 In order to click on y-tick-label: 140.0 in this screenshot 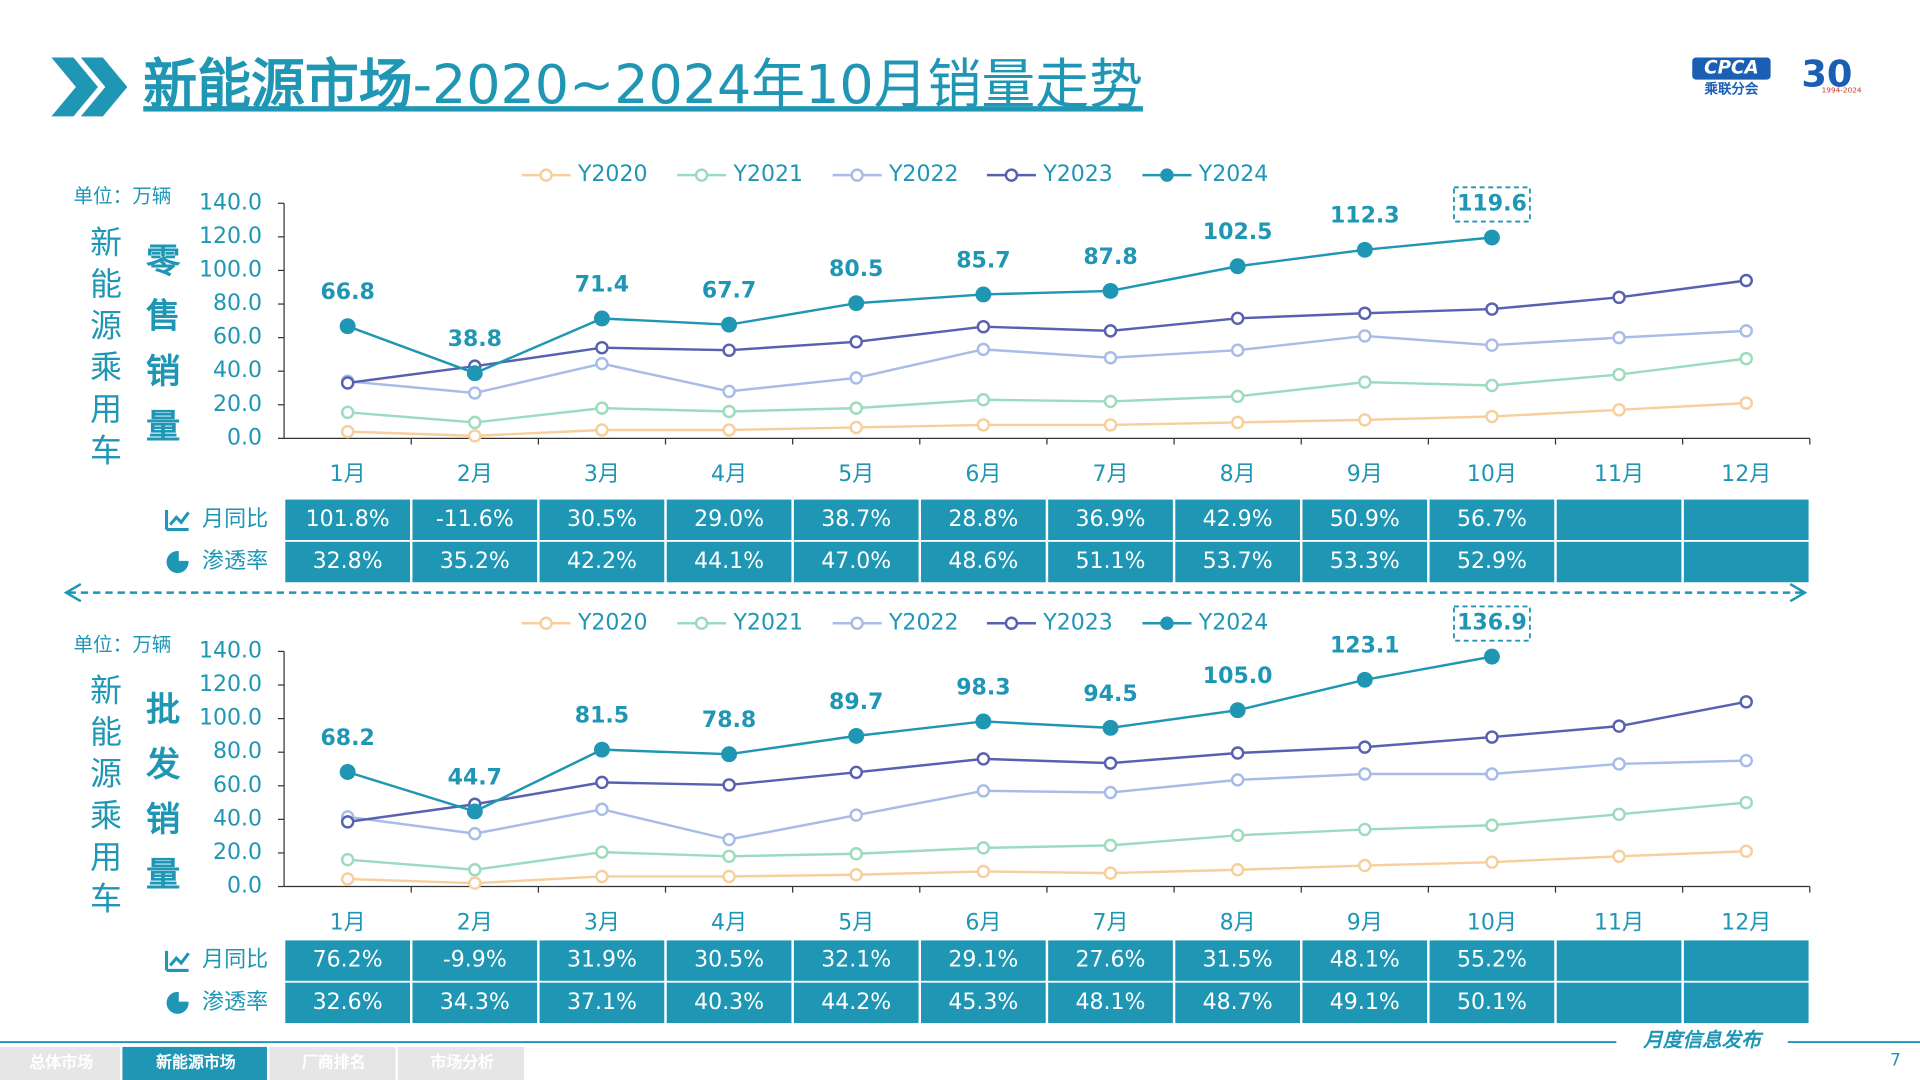, I will do `click(230, 650)`.